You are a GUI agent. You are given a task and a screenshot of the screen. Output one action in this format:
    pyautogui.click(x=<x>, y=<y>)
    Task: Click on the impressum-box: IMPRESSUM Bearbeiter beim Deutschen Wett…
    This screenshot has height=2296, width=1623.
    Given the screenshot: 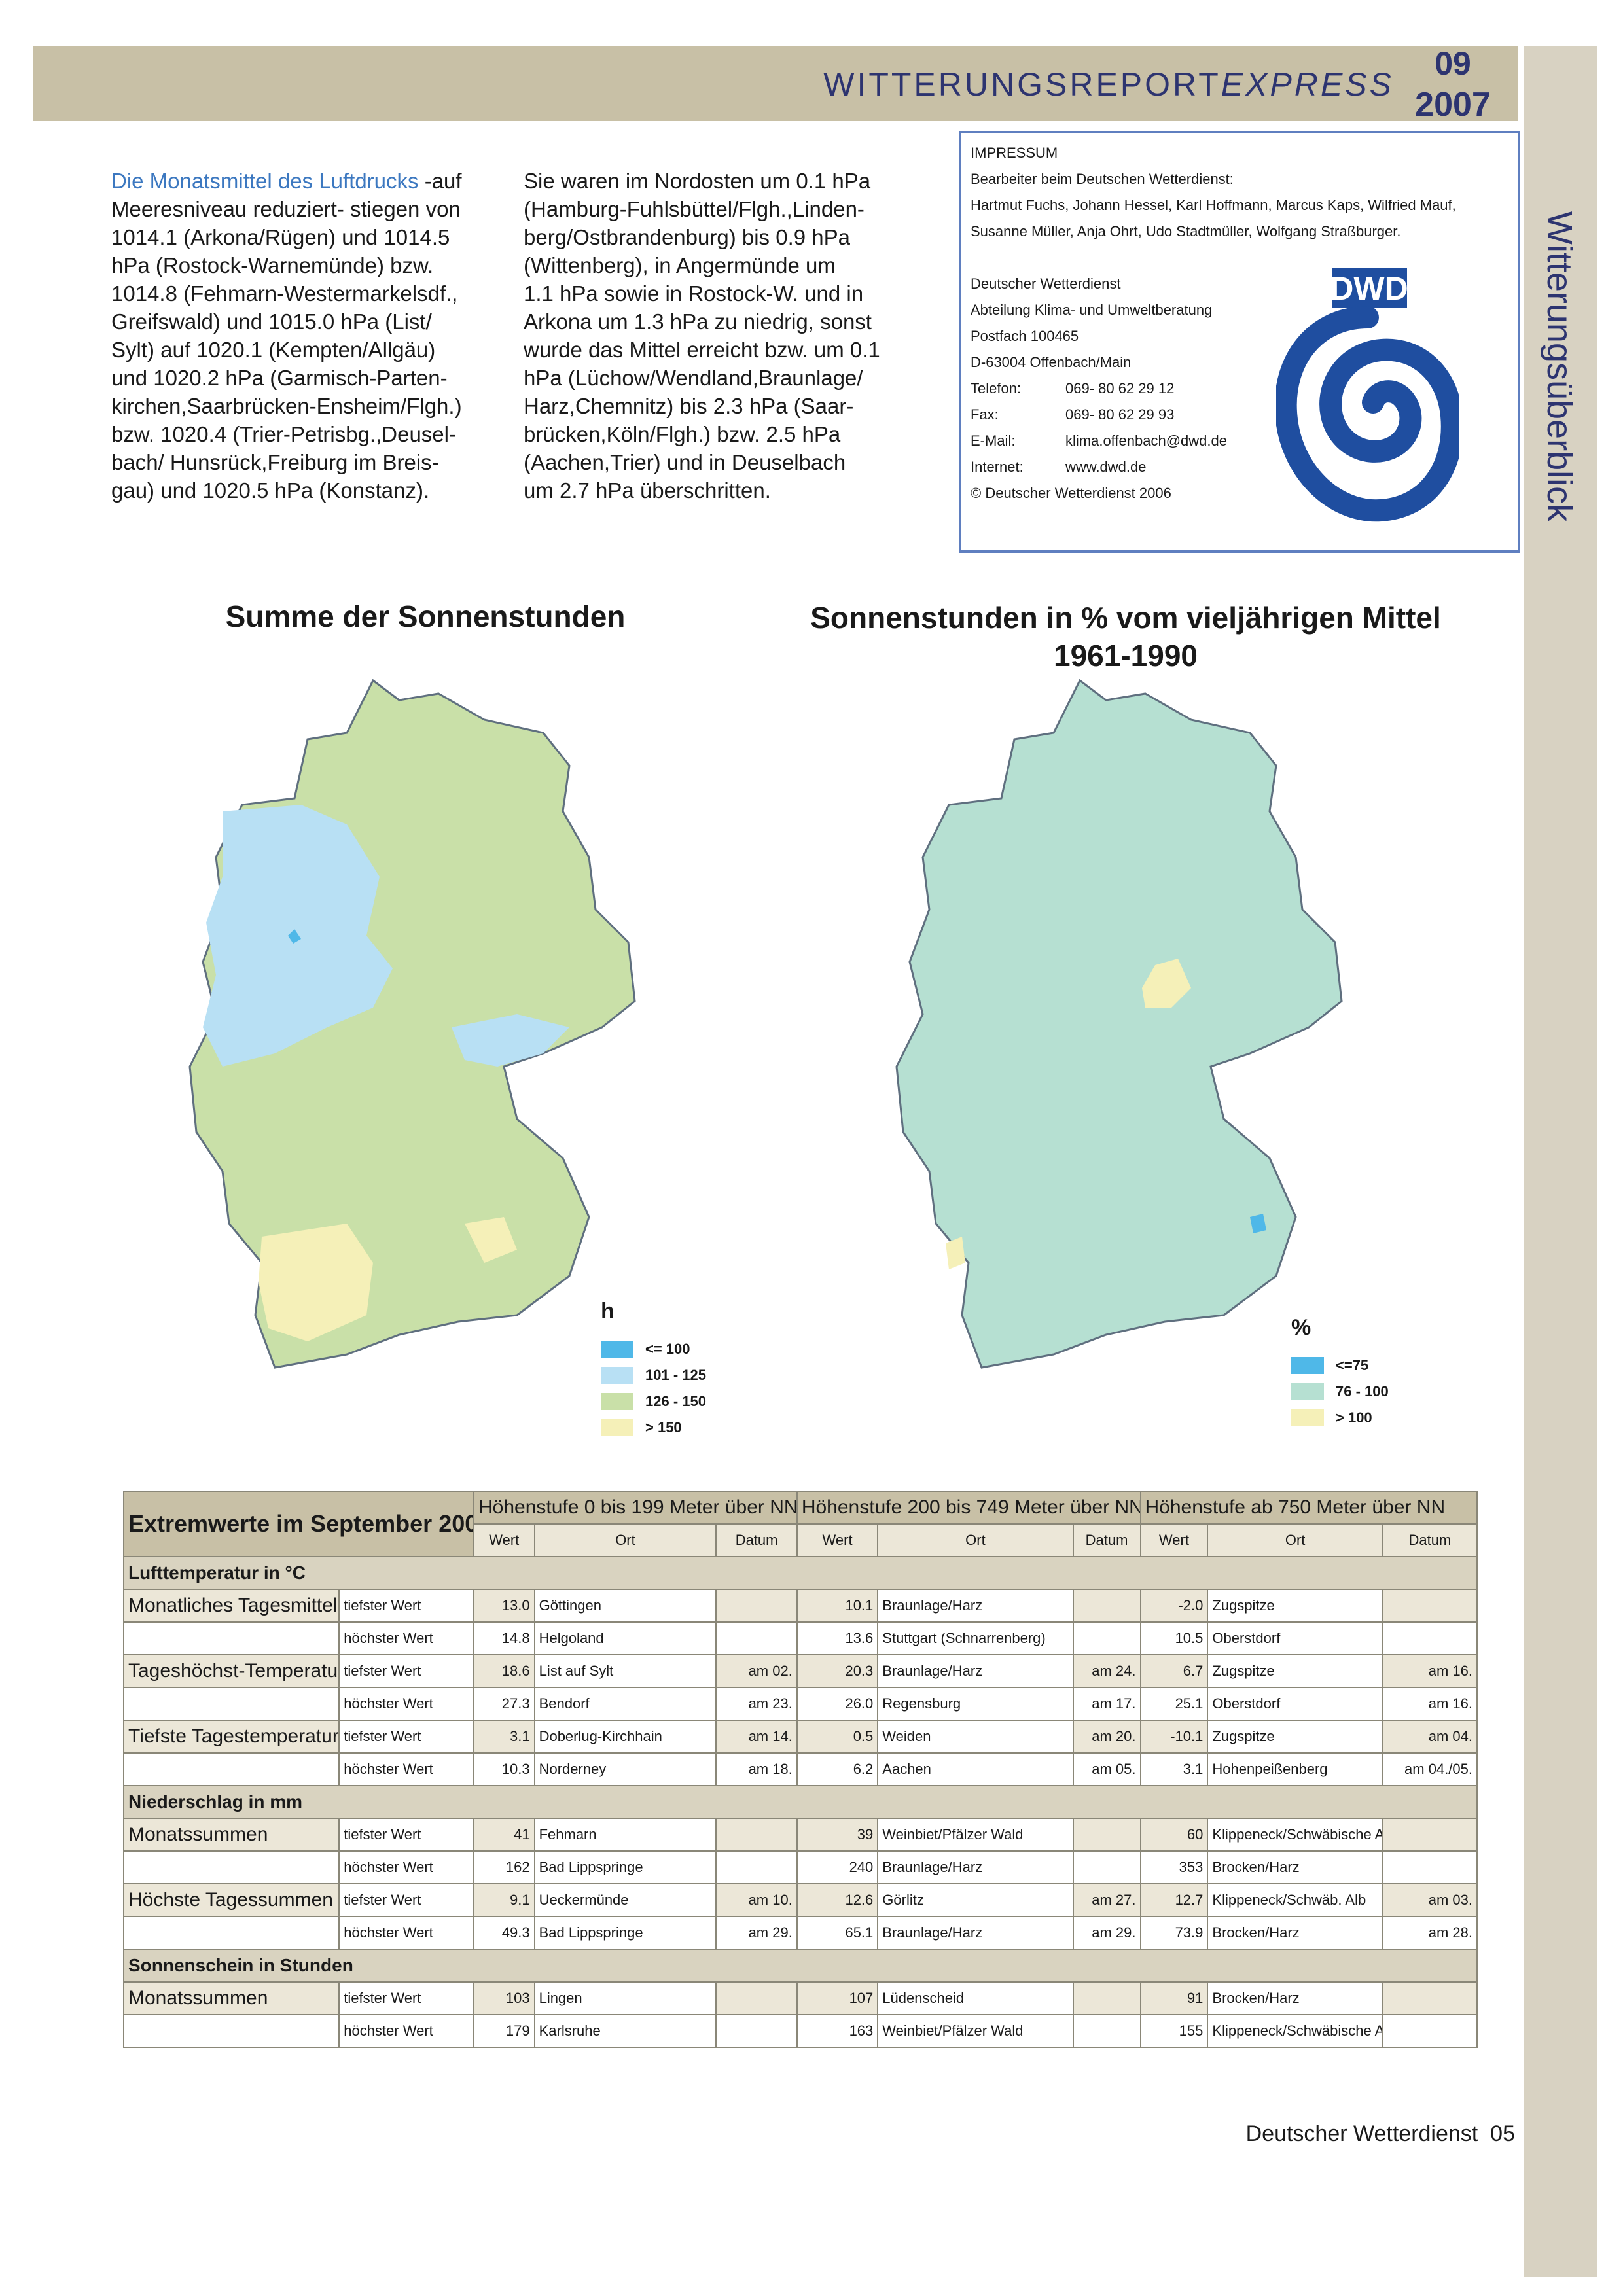 What is the action you would take?
    pyautogui.click(x=1239, y=342)
    